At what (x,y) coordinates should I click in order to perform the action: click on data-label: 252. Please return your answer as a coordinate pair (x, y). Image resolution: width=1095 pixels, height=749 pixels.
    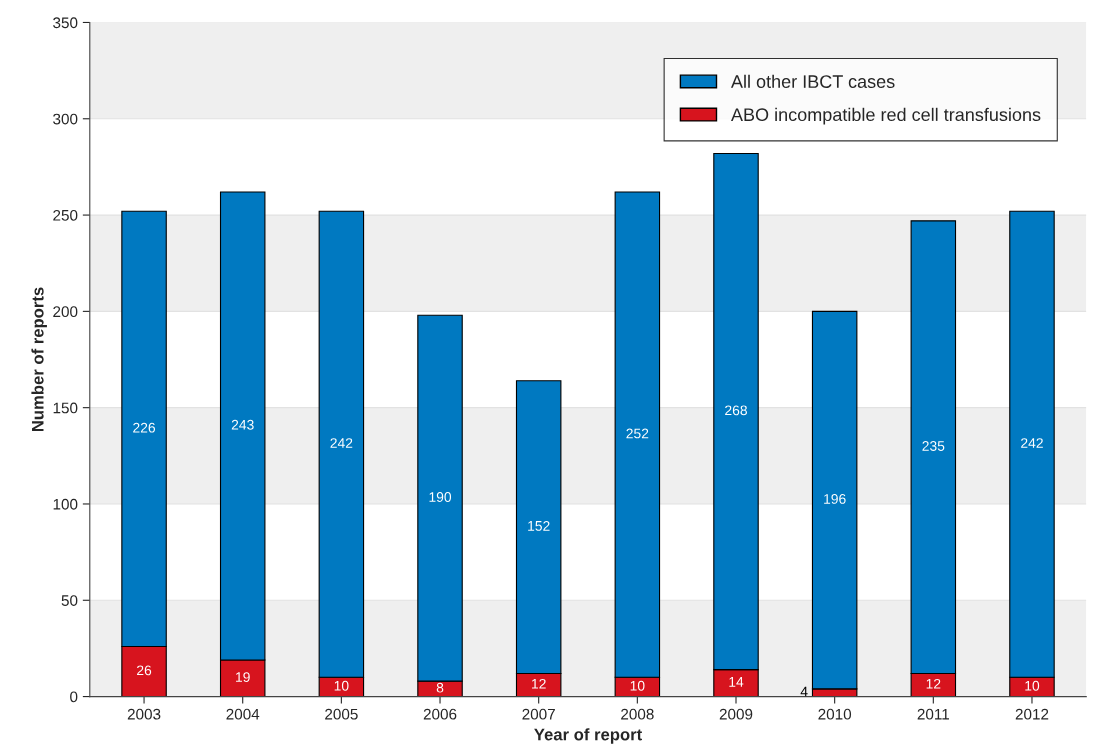
    Looking at the image, I should click on (637, 433).